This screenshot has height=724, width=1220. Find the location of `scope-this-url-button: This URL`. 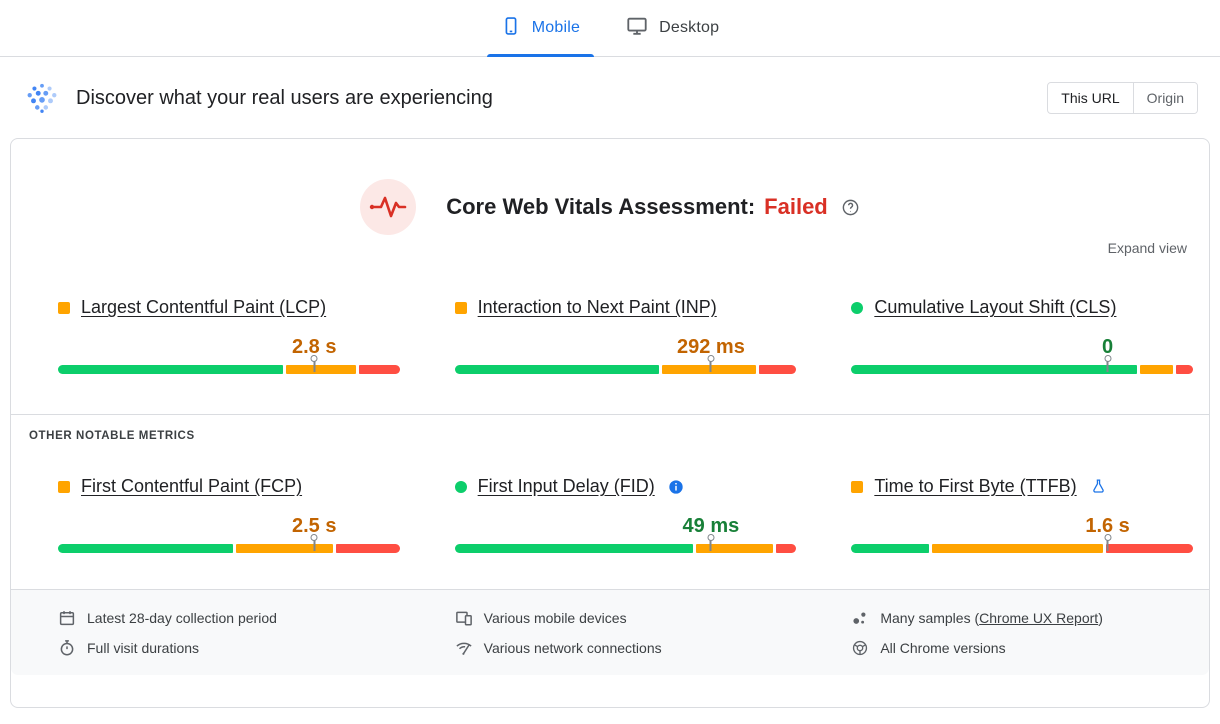

scope-this-url-button: This URL is located at coordinates (1090, 98).